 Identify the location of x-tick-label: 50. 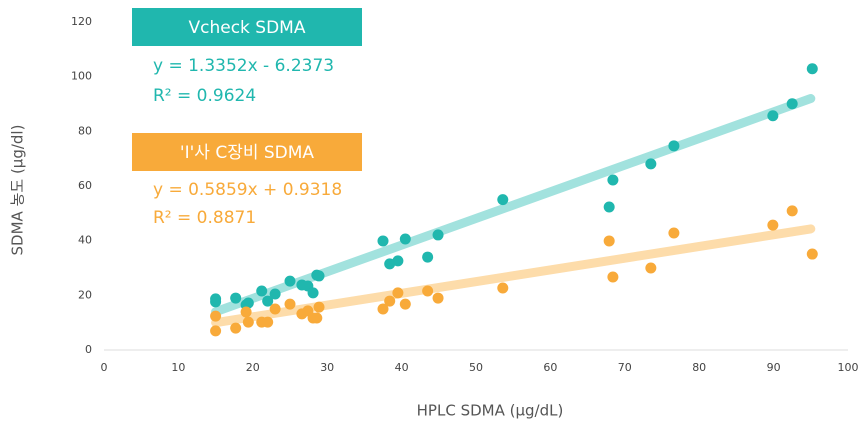
(476, 367).